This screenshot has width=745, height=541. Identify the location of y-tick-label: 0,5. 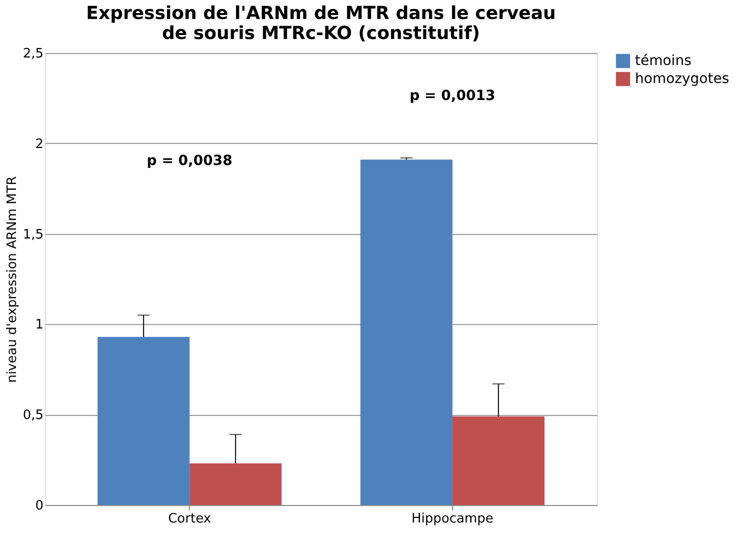
(33, 416).